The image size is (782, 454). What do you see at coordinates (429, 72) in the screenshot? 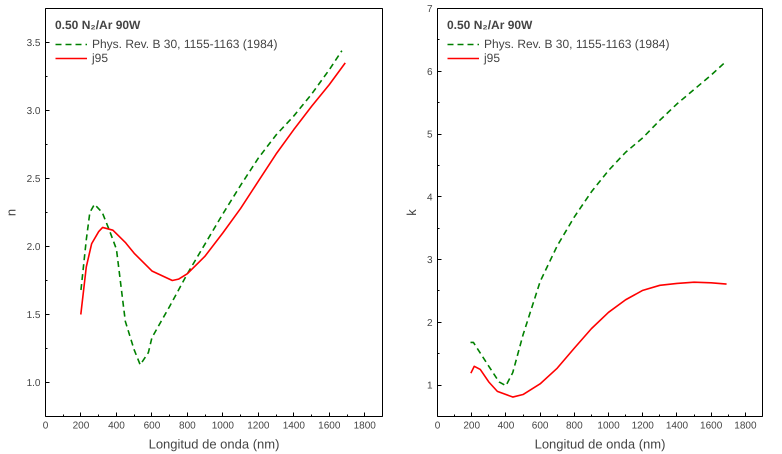
I see `y-tick-label: 6` at bounding box center [429, 72].